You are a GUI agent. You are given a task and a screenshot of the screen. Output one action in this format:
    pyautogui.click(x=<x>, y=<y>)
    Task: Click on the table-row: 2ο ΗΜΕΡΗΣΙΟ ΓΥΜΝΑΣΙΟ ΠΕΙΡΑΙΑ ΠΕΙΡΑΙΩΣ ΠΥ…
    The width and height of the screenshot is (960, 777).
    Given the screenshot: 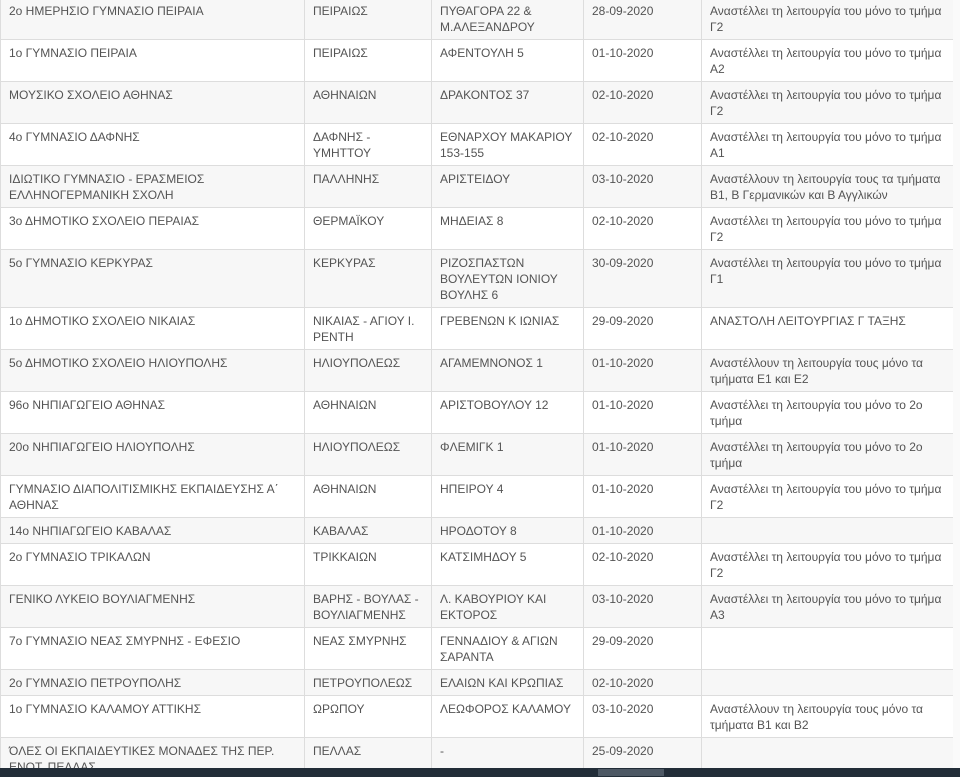 What is the action you would take?
    pyautogui.click(x=479, y=20)
    